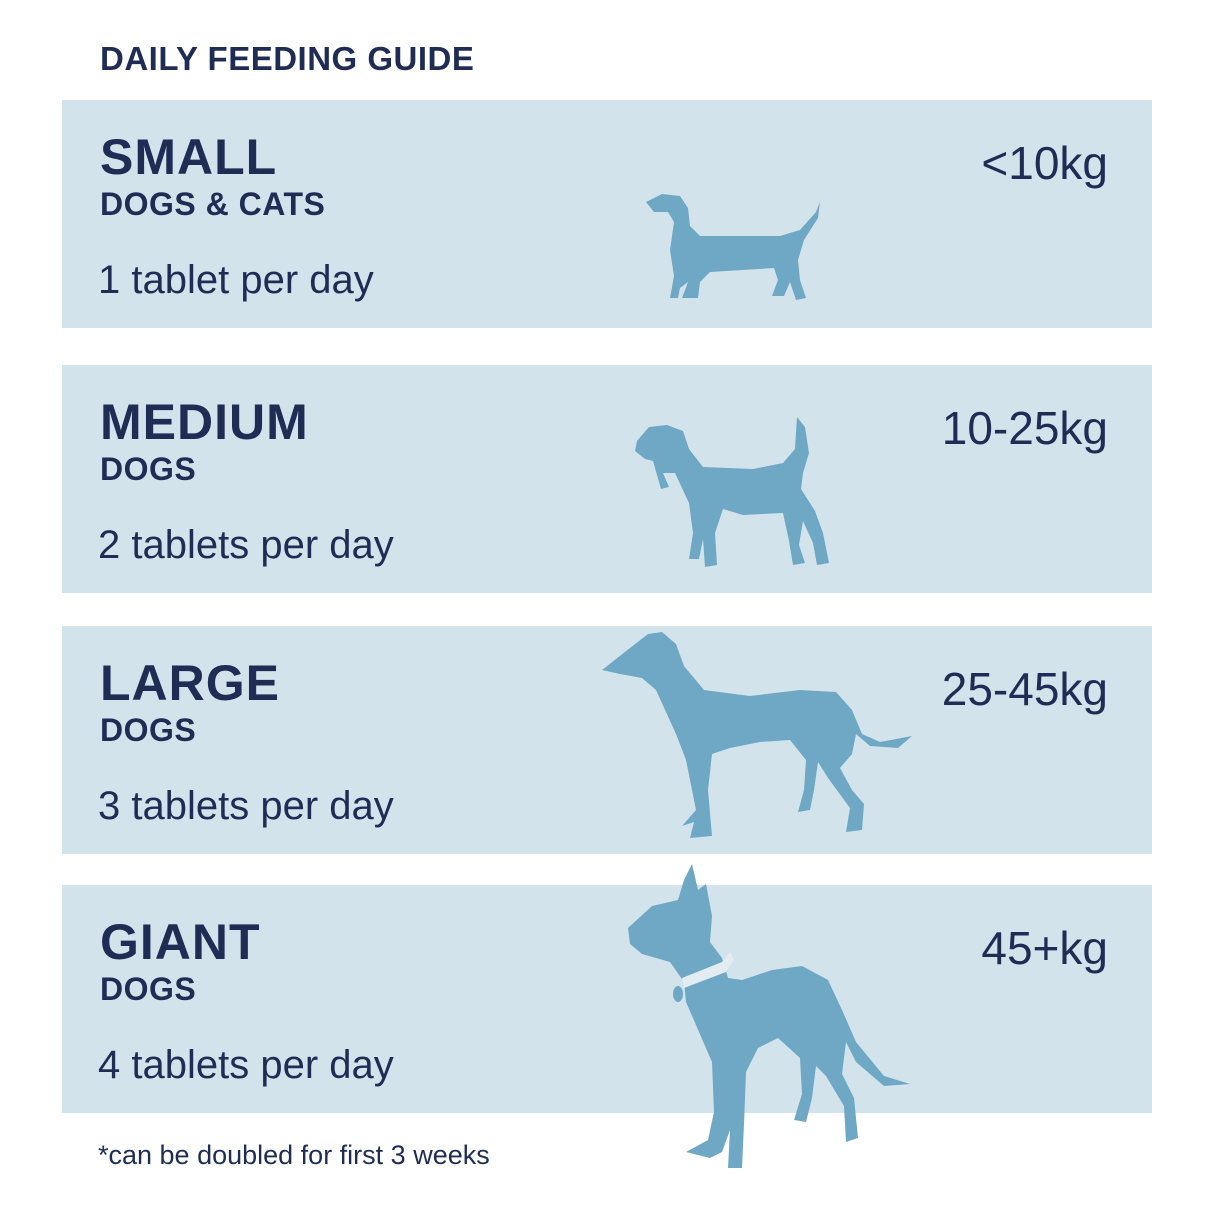 The height and width of the screenshot is (1214, 1214). Describe the element at coordinates (757, 735) in the screenshot. I see `greyhound-icon` at that location.